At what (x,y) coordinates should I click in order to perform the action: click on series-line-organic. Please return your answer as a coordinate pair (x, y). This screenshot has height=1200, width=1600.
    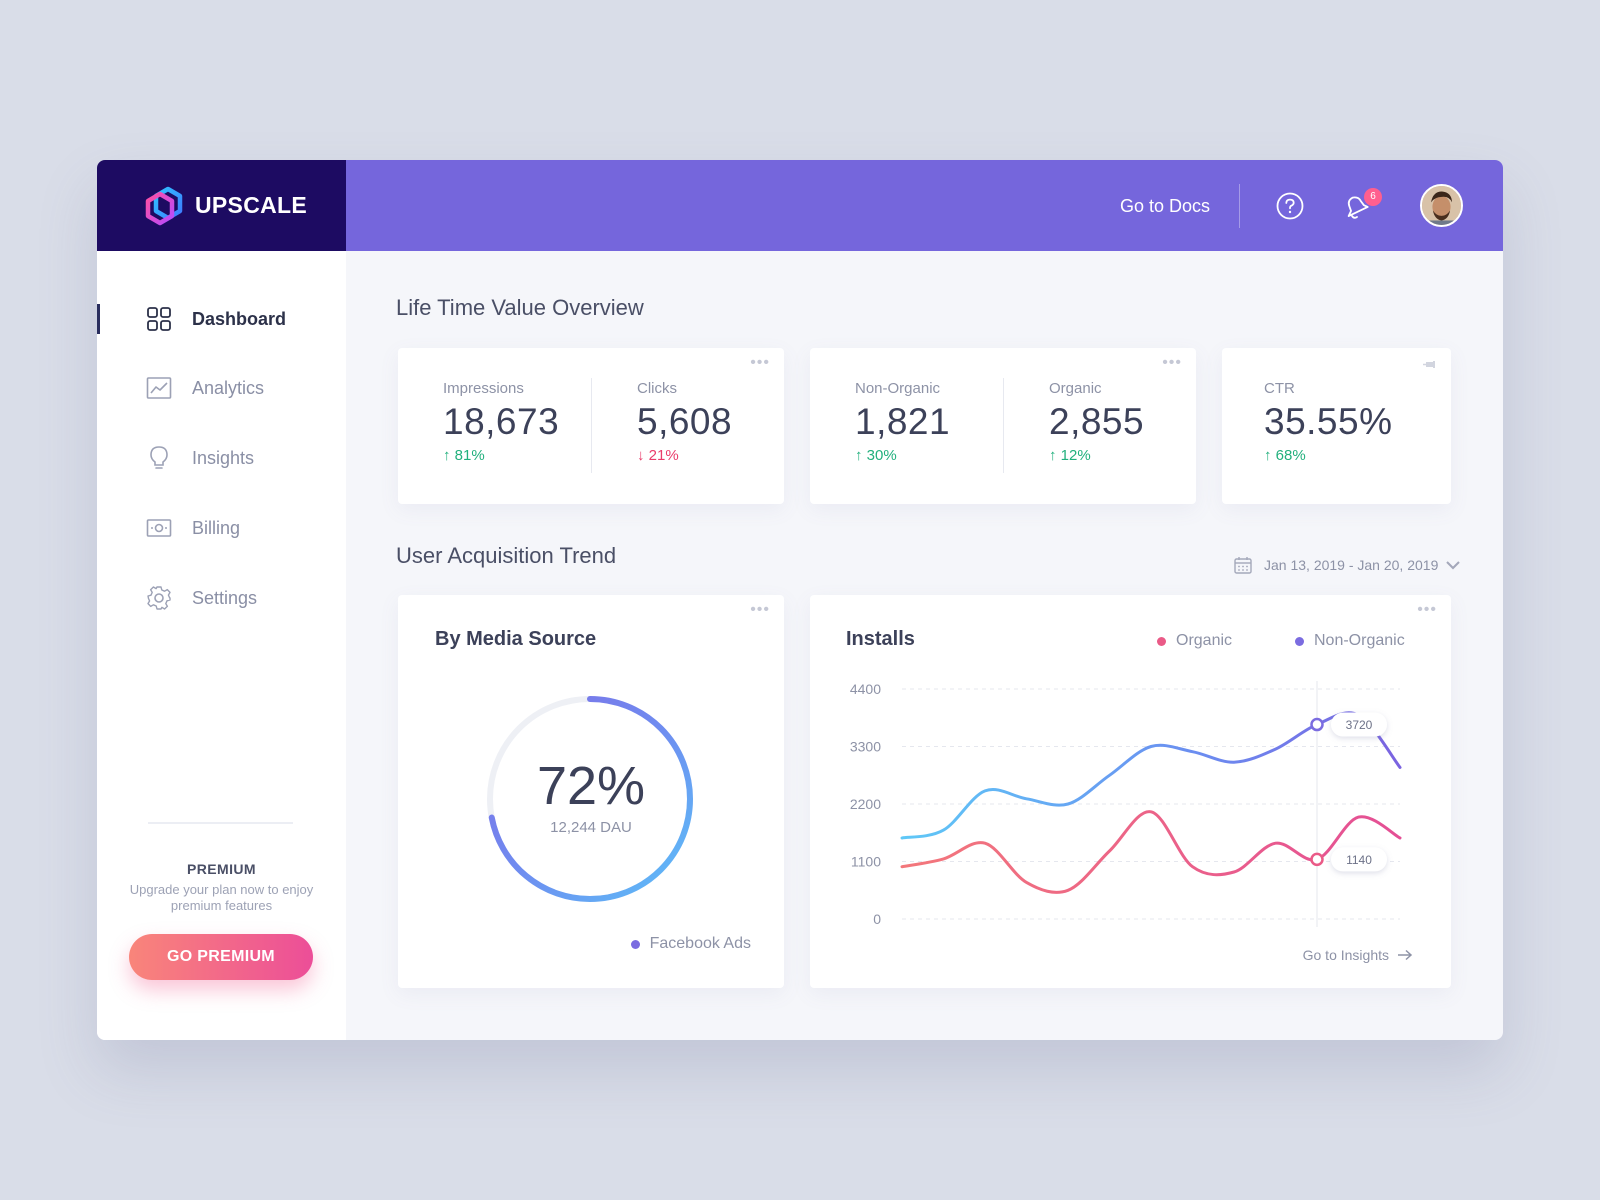
    Looking at the image, I should click on (1151, 852).